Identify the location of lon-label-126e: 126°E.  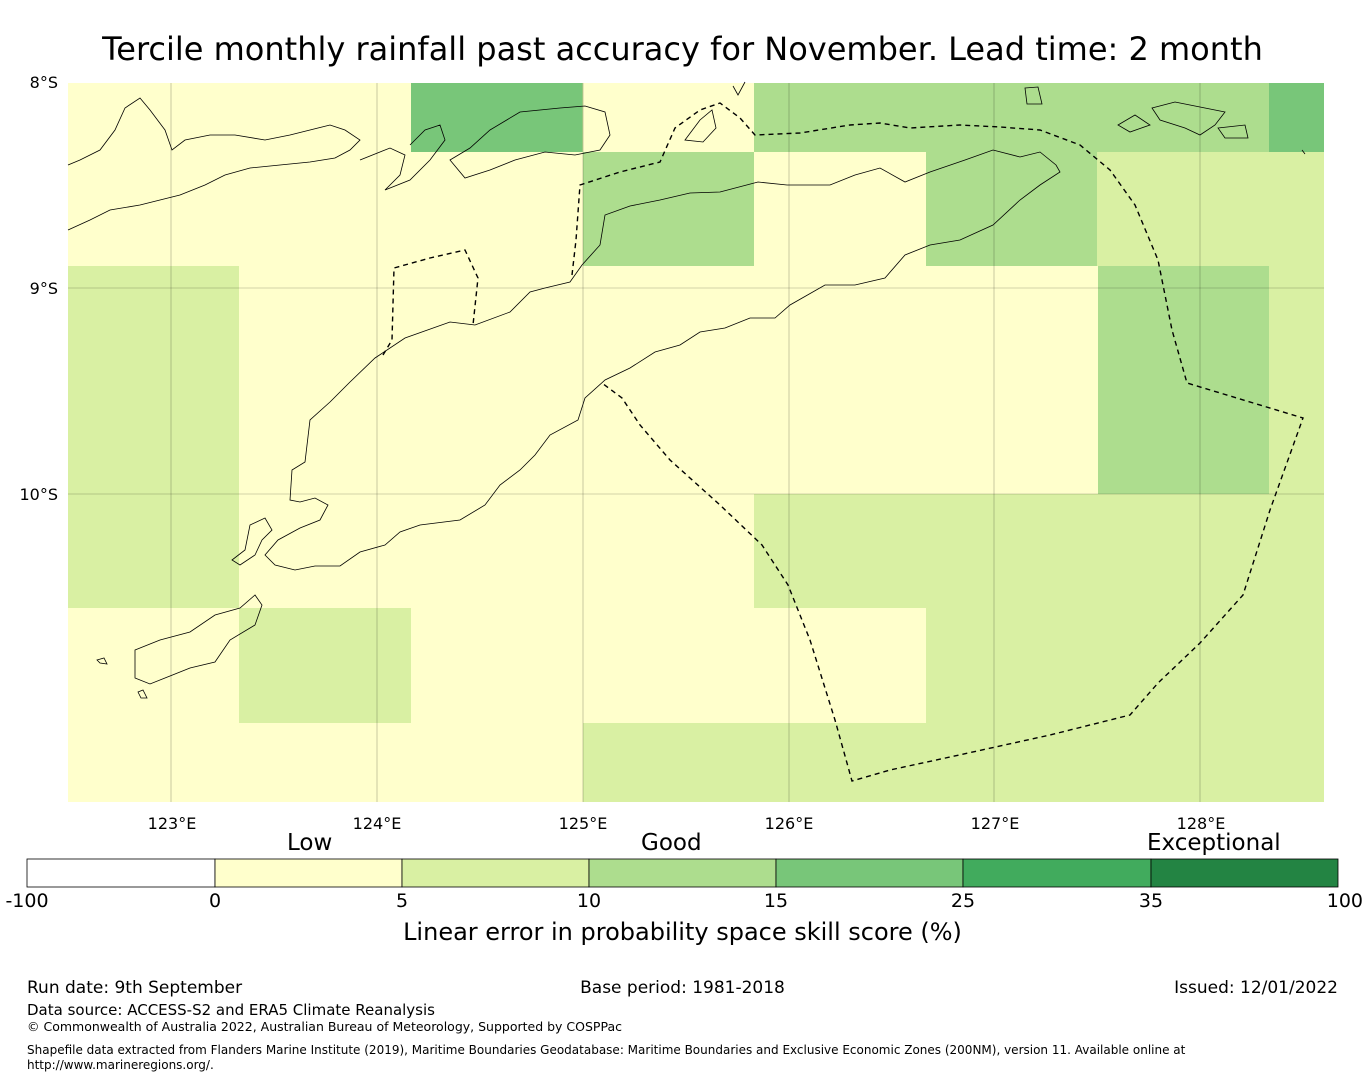
(789, 823).